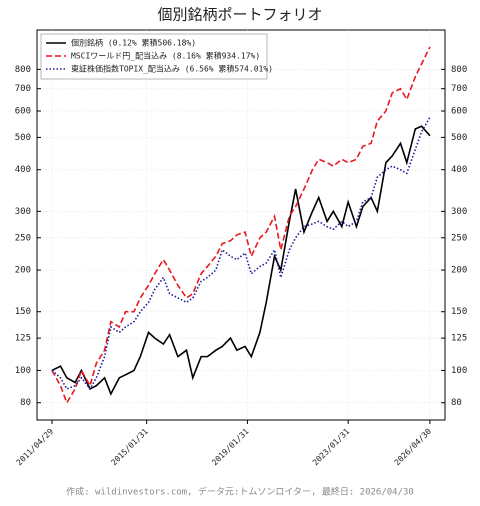 The image size is (480, 506). What do you see at coordinates (23, 271) in the screenshot?
I see `y-tick-label: 200` at bounding box center [23, 271].